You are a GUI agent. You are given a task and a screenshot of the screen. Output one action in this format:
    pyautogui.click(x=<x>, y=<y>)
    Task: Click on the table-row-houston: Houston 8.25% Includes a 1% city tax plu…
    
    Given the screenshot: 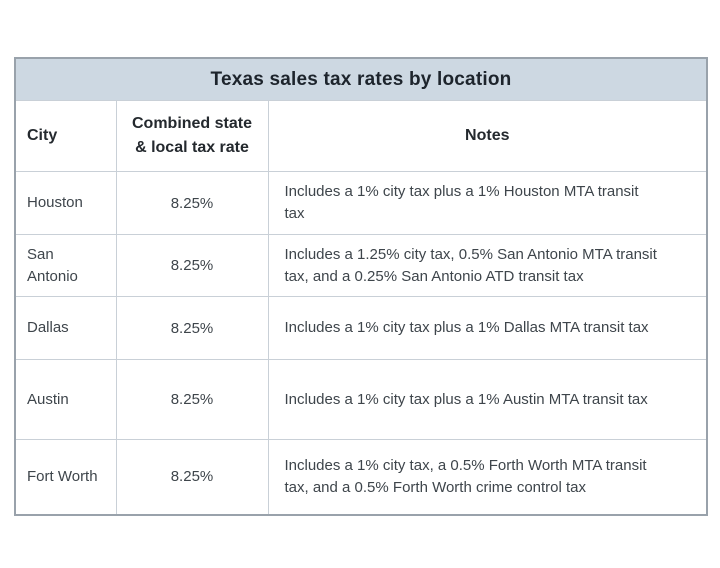 What is the action you would take?
    pyautogui.click(x=361, y=203)
    